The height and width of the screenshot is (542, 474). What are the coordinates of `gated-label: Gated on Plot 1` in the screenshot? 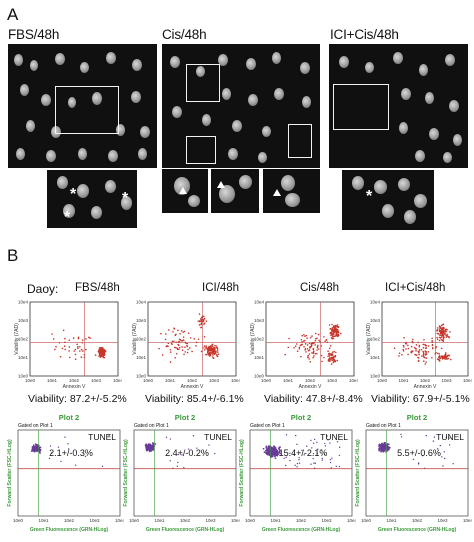 It's located at (35, 426).